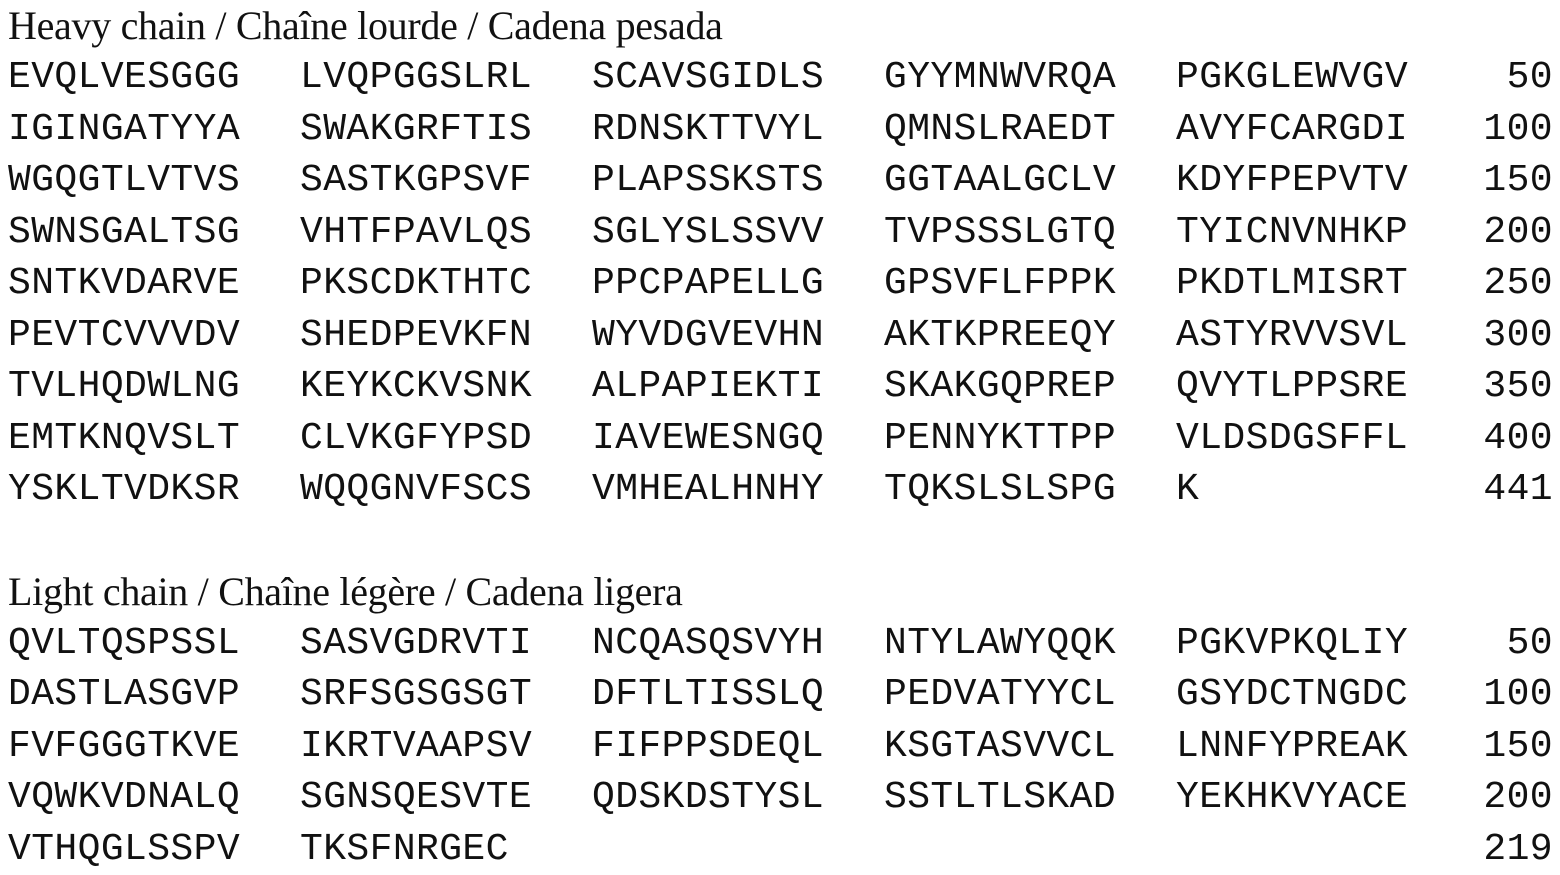 The image size is (1560, 875). I want to click on residue-number: 250, so click(1518, 283).